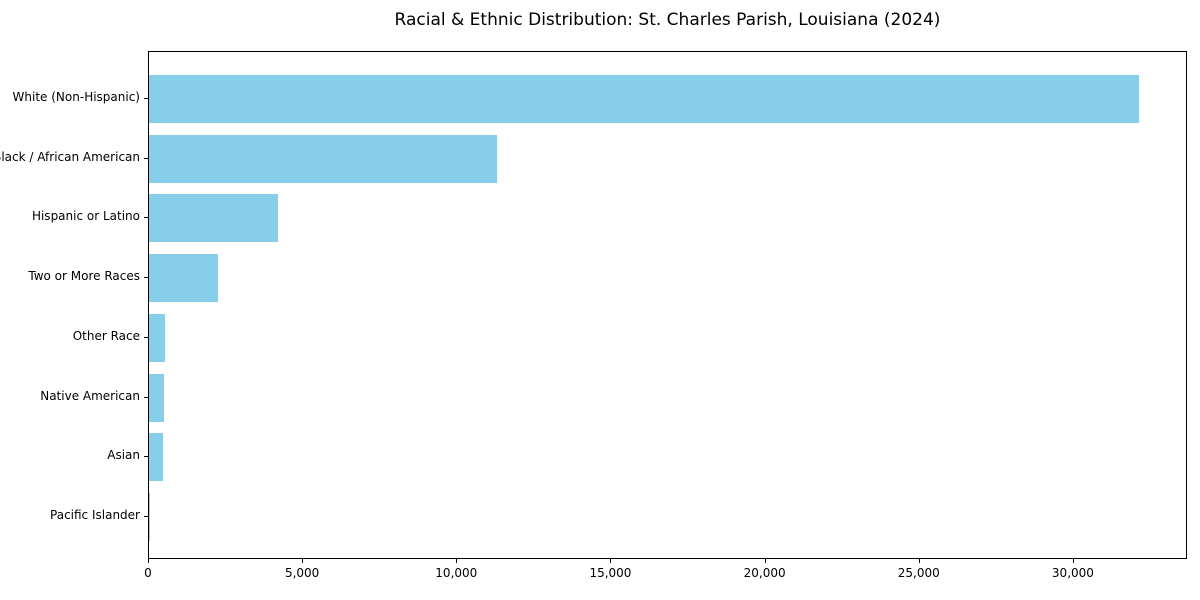 This screenshot has height=600, width=1200. What do you see at coordinates (213, 218) in the screenshot?
I see `bar-hispanic-or-latino` at bounding box center [213, 218].